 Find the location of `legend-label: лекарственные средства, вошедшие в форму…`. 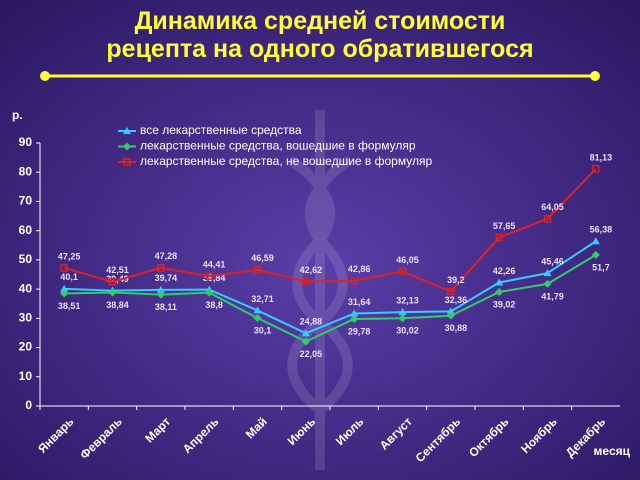

legend-label: лекарственные средства, вошедшие в форму… is located at coordinates (278, 146).